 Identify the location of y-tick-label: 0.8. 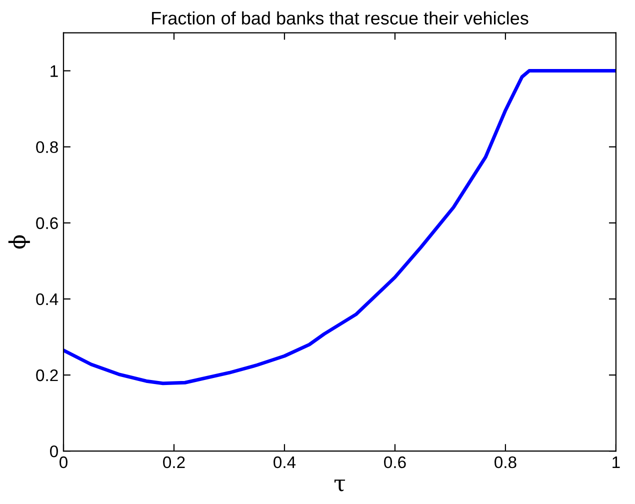
(47, 147).